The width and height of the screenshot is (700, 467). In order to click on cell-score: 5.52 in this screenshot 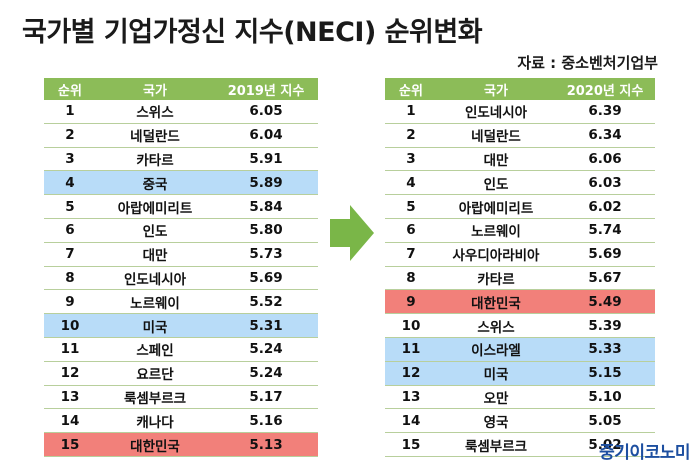, I will do `click(266, 302)`.